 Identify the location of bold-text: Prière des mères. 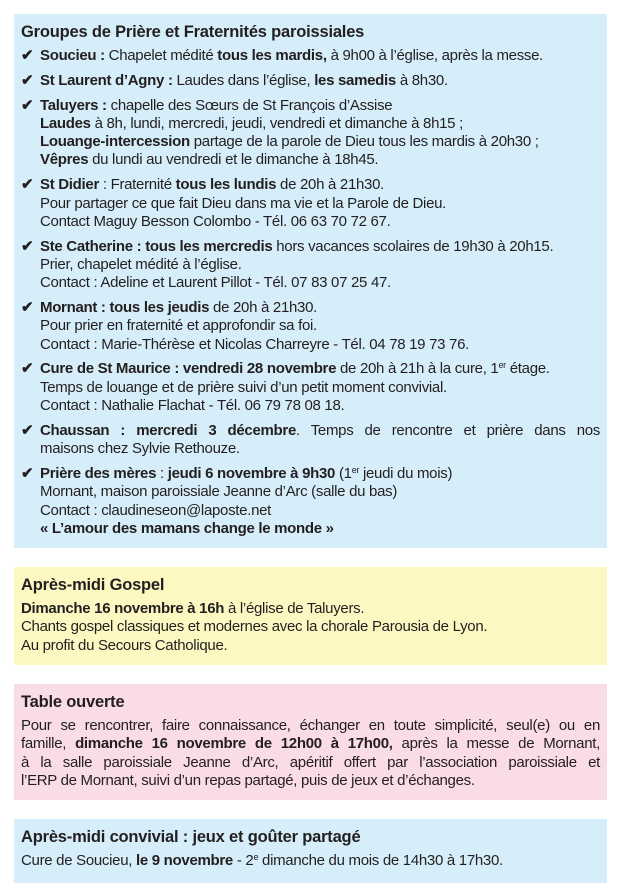
(98, 473).